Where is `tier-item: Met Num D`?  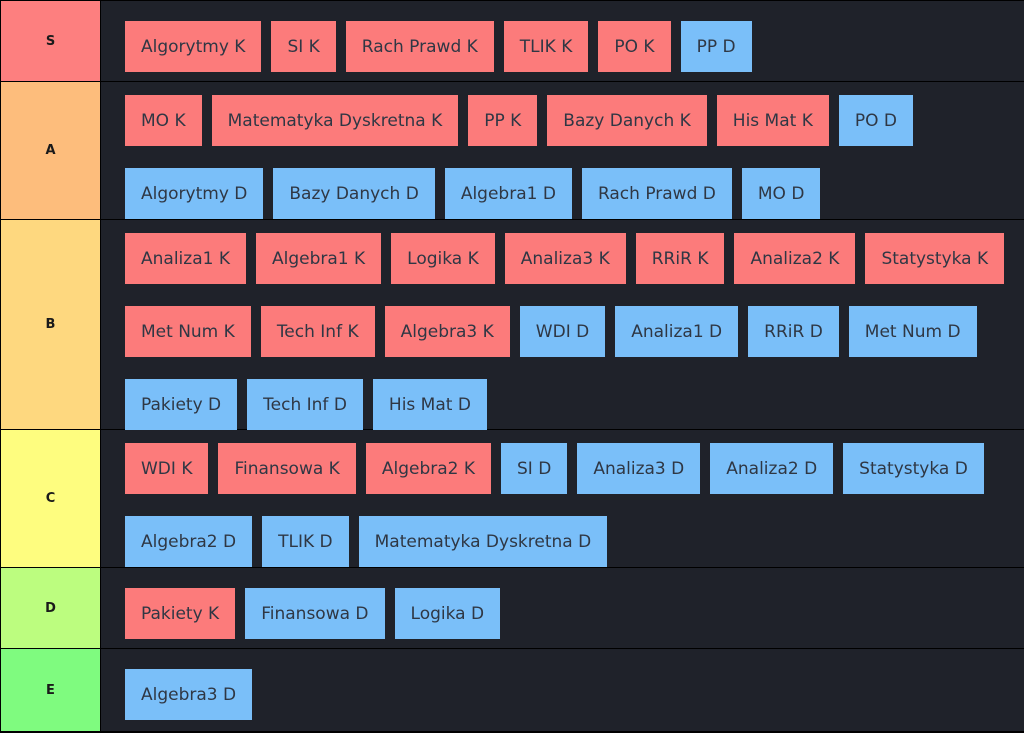 tier-item: Met Num D is located at coordinates (912, 331).